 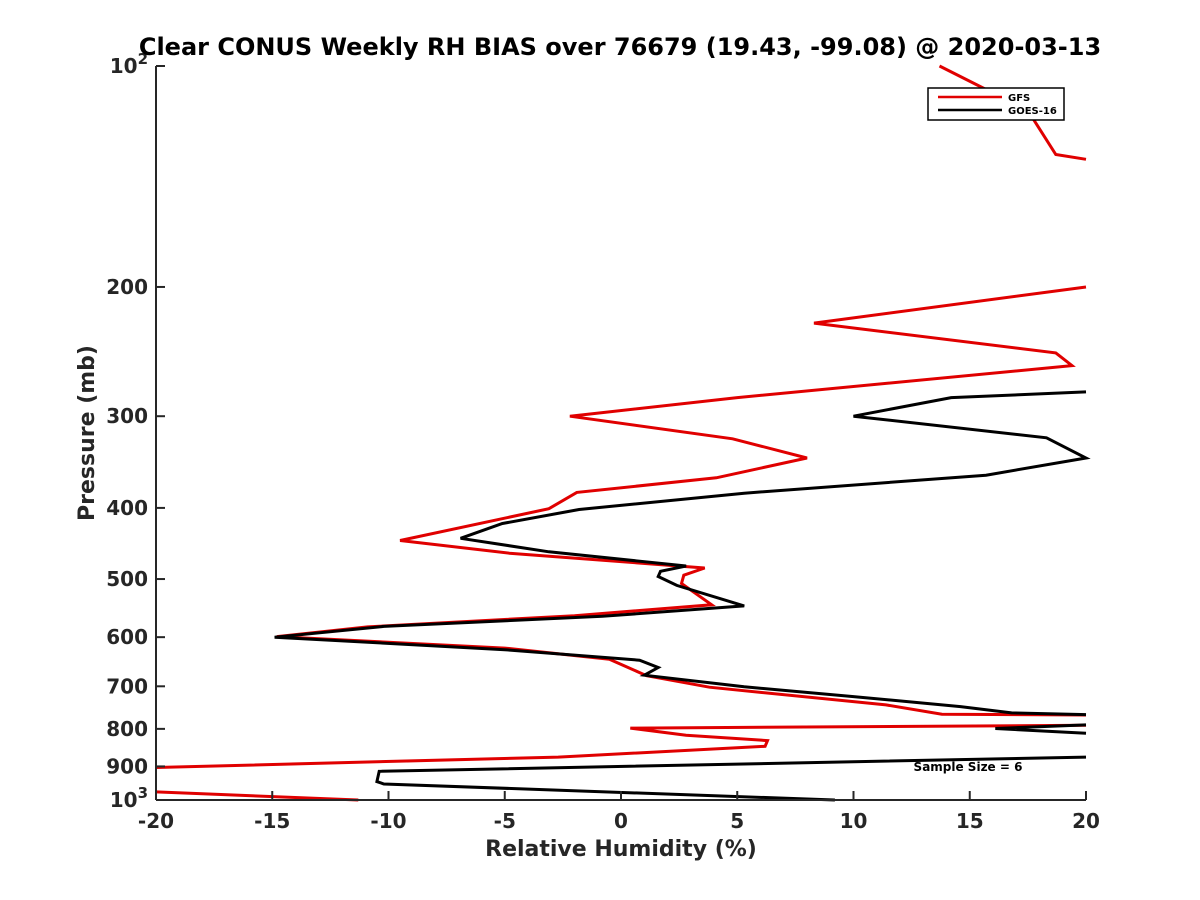 I want to click on x-tick-label: 15, so click(x=970, y=821).